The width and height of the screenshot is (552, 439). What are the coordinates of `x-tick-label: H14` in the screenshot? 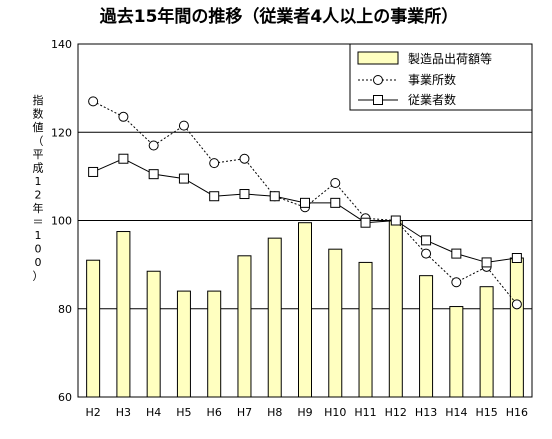 It's located at (456, 412).